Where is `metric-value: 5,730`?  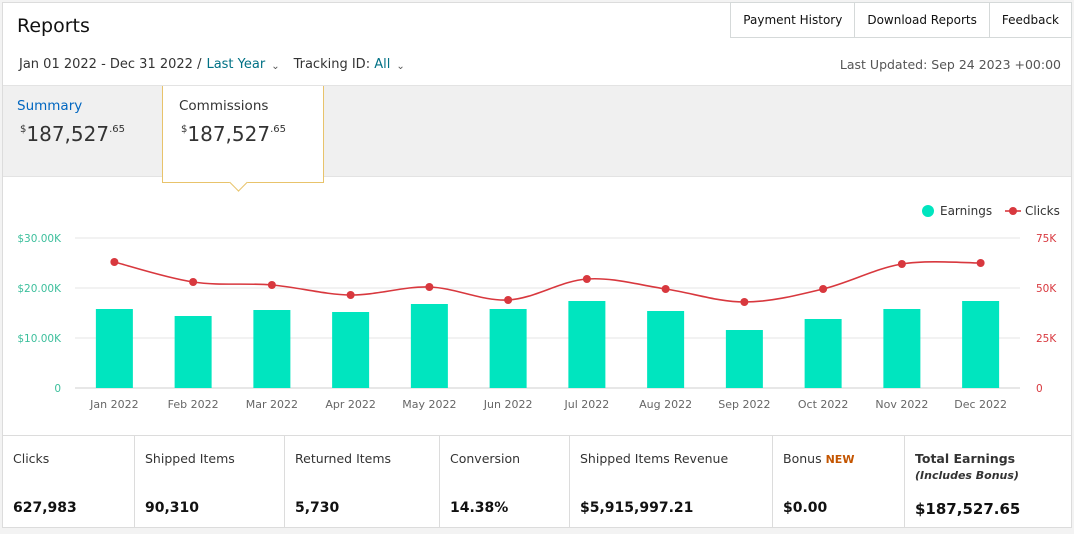 metric-value: 5,730 is located at coordinates (317, 508).